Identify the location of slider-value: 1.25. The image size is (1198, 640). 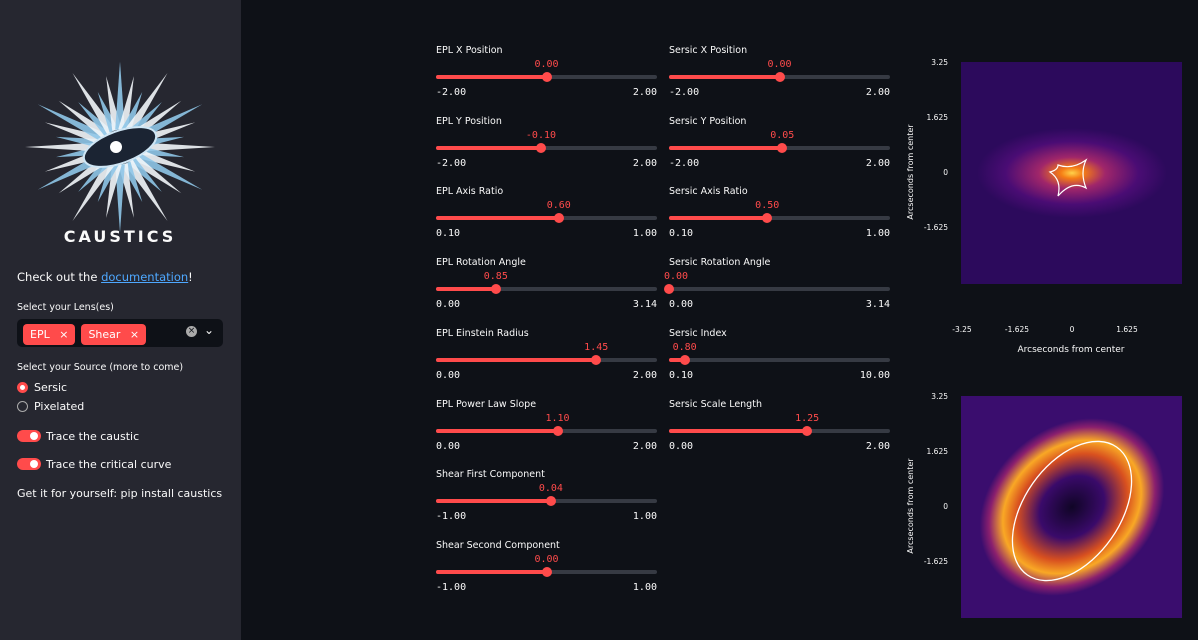
(807, 418).